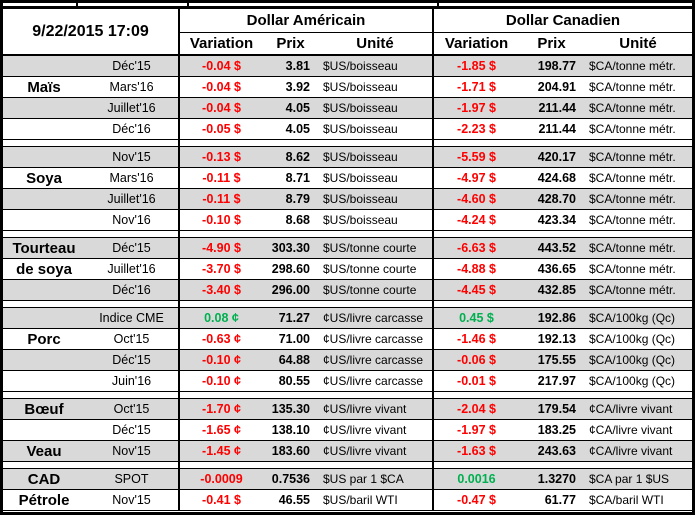 The image size is (695, 515). I want to click on prix-ca: 192.13, so click(556, 339).